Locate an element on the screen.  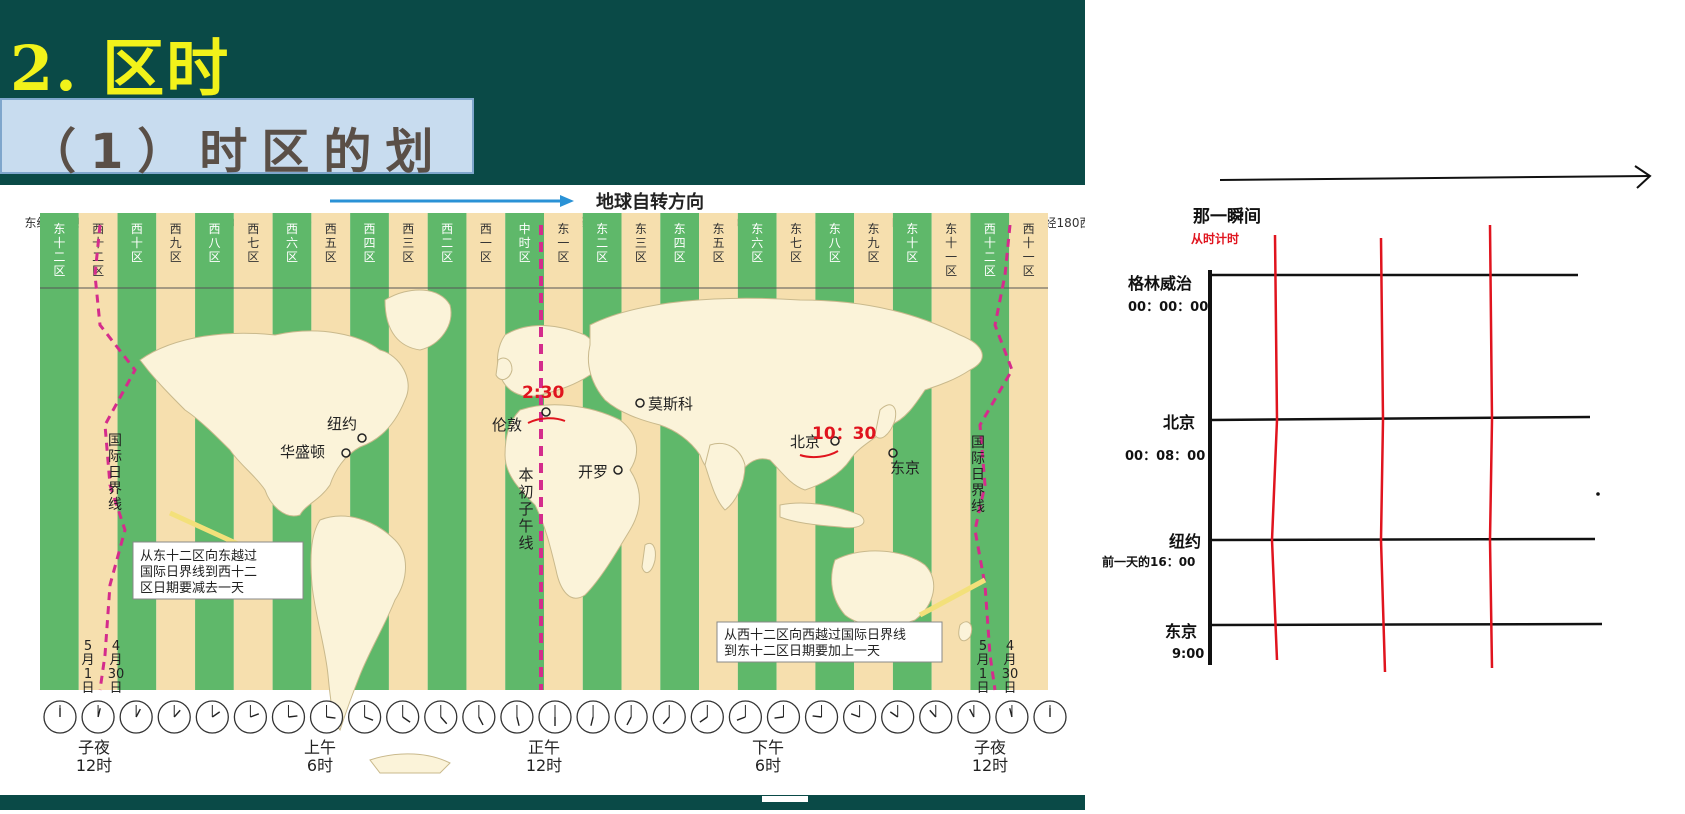
zone-label-char: 六 is located at coordinates (292, 243).